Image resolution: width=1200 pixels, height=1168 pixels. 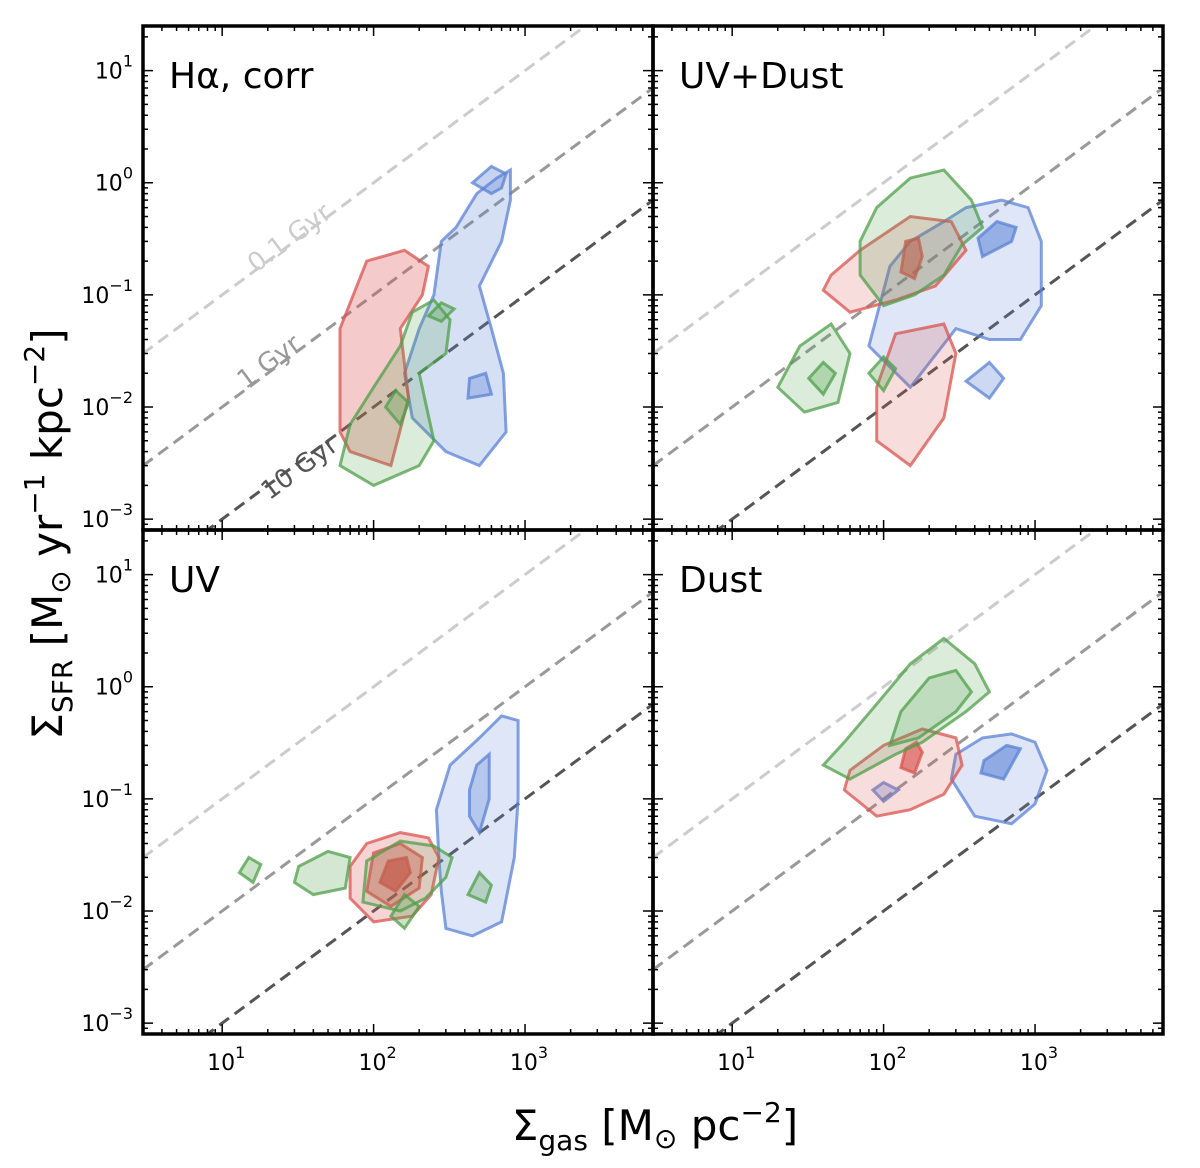 I want to click on depletion-label: 1 Gyr, so click(x=269, y=362).